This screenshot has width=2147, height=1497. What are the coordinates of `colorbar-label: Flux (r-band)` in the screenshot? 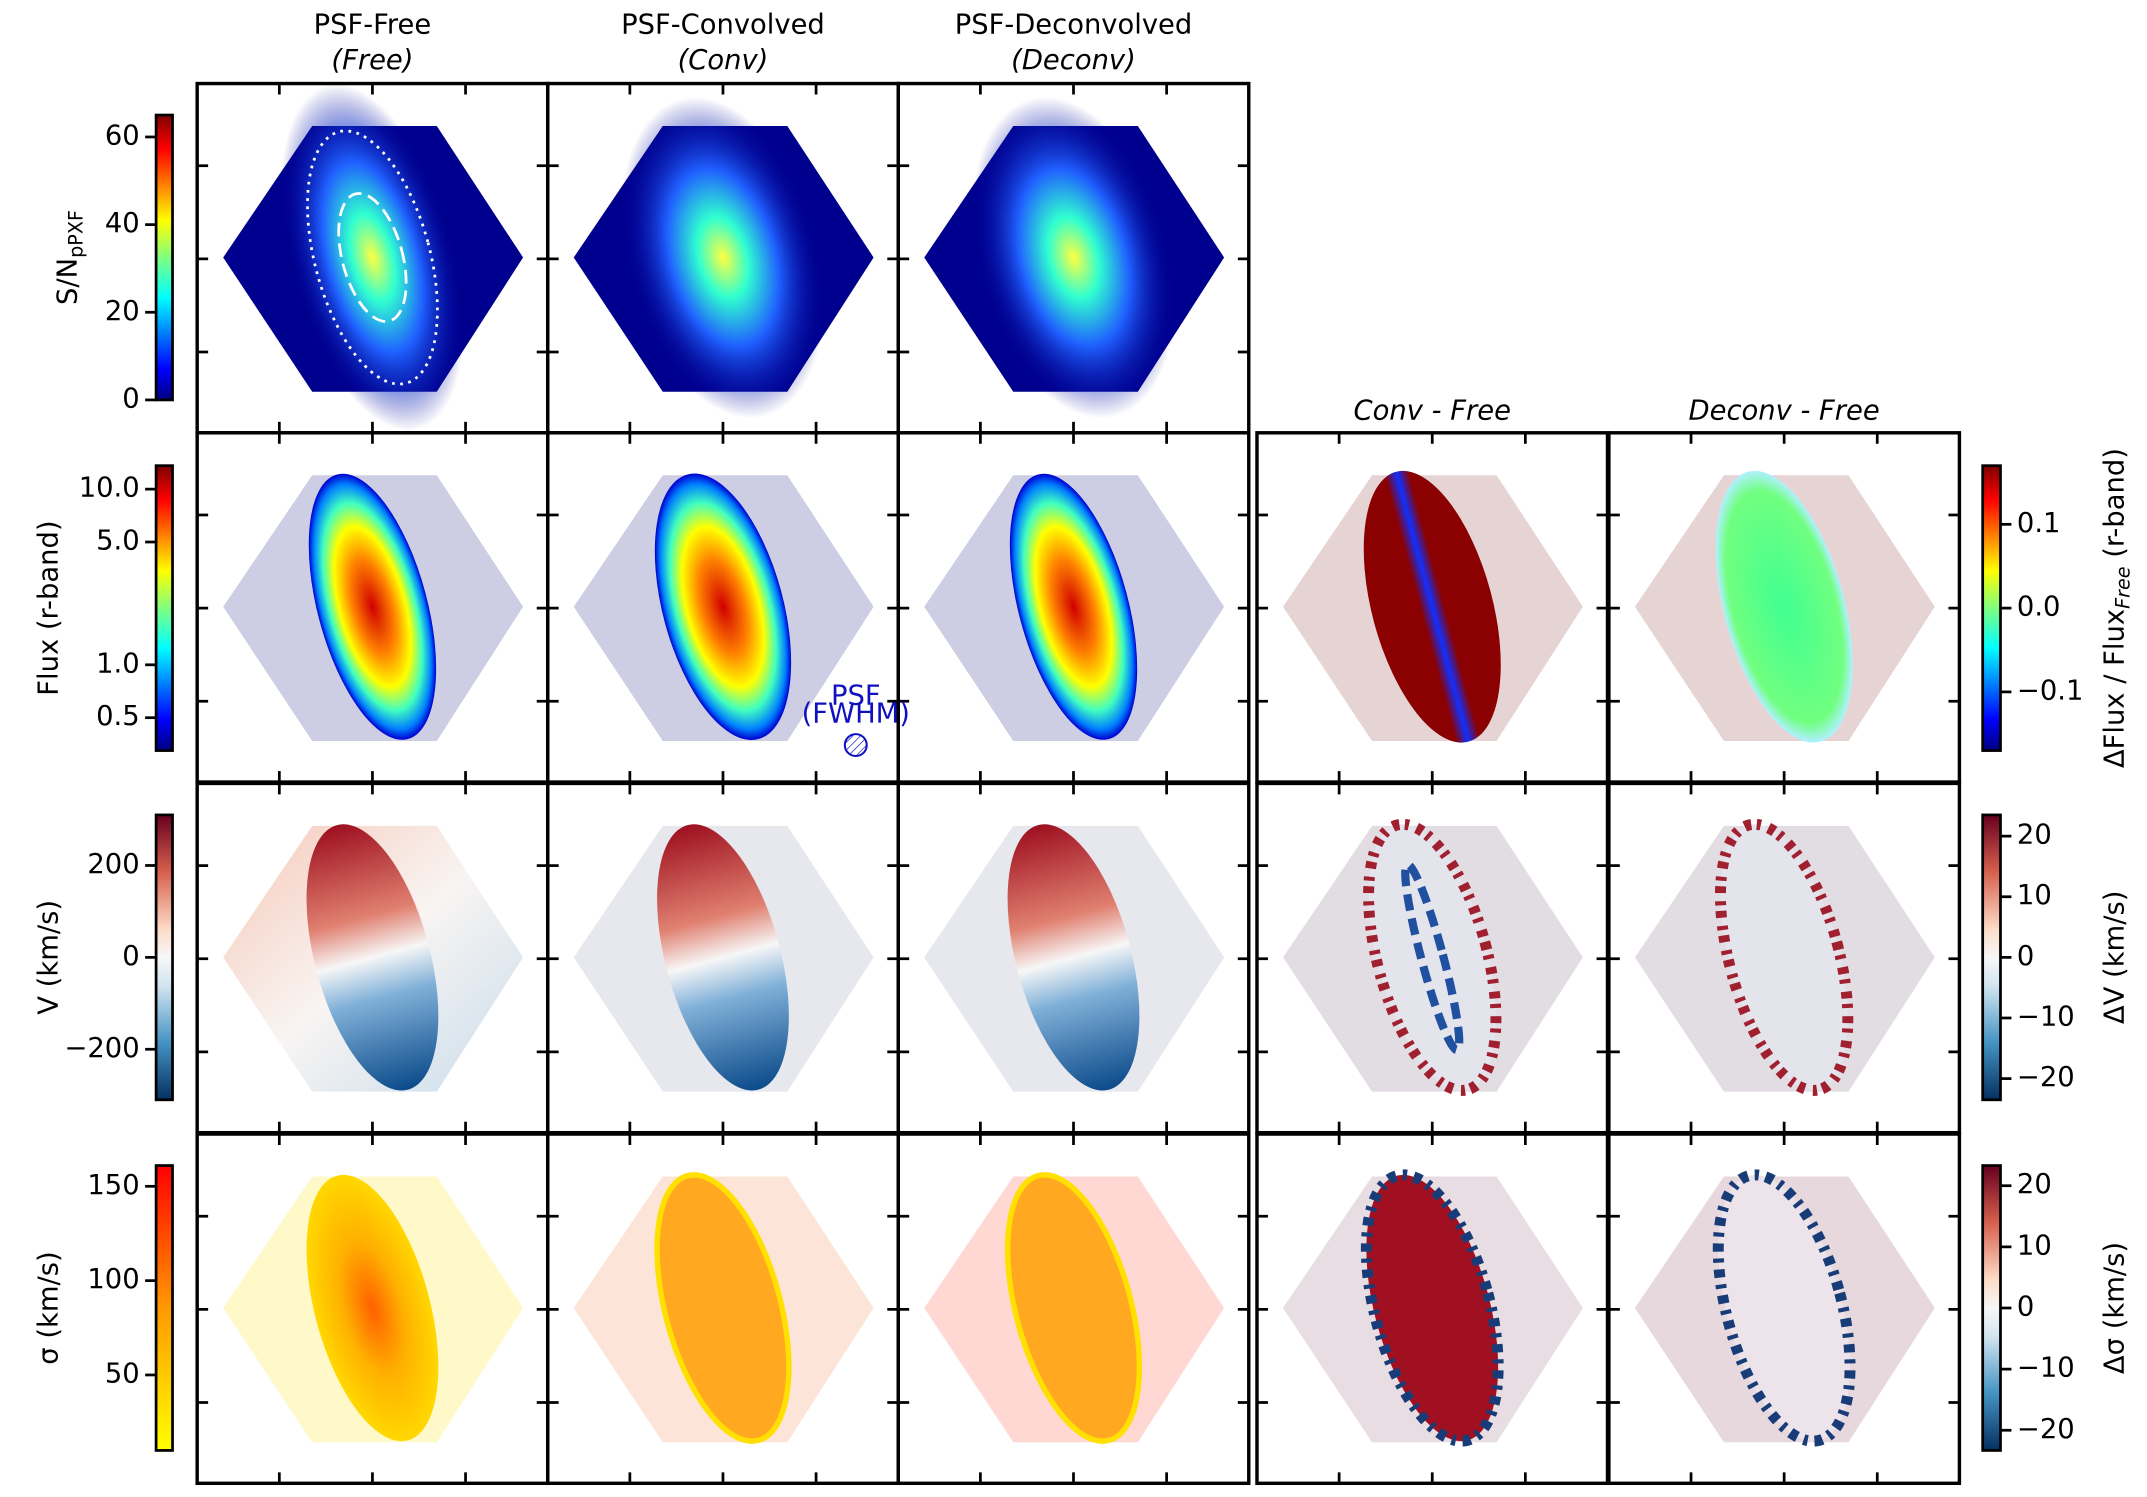 It's located at (48, 607).